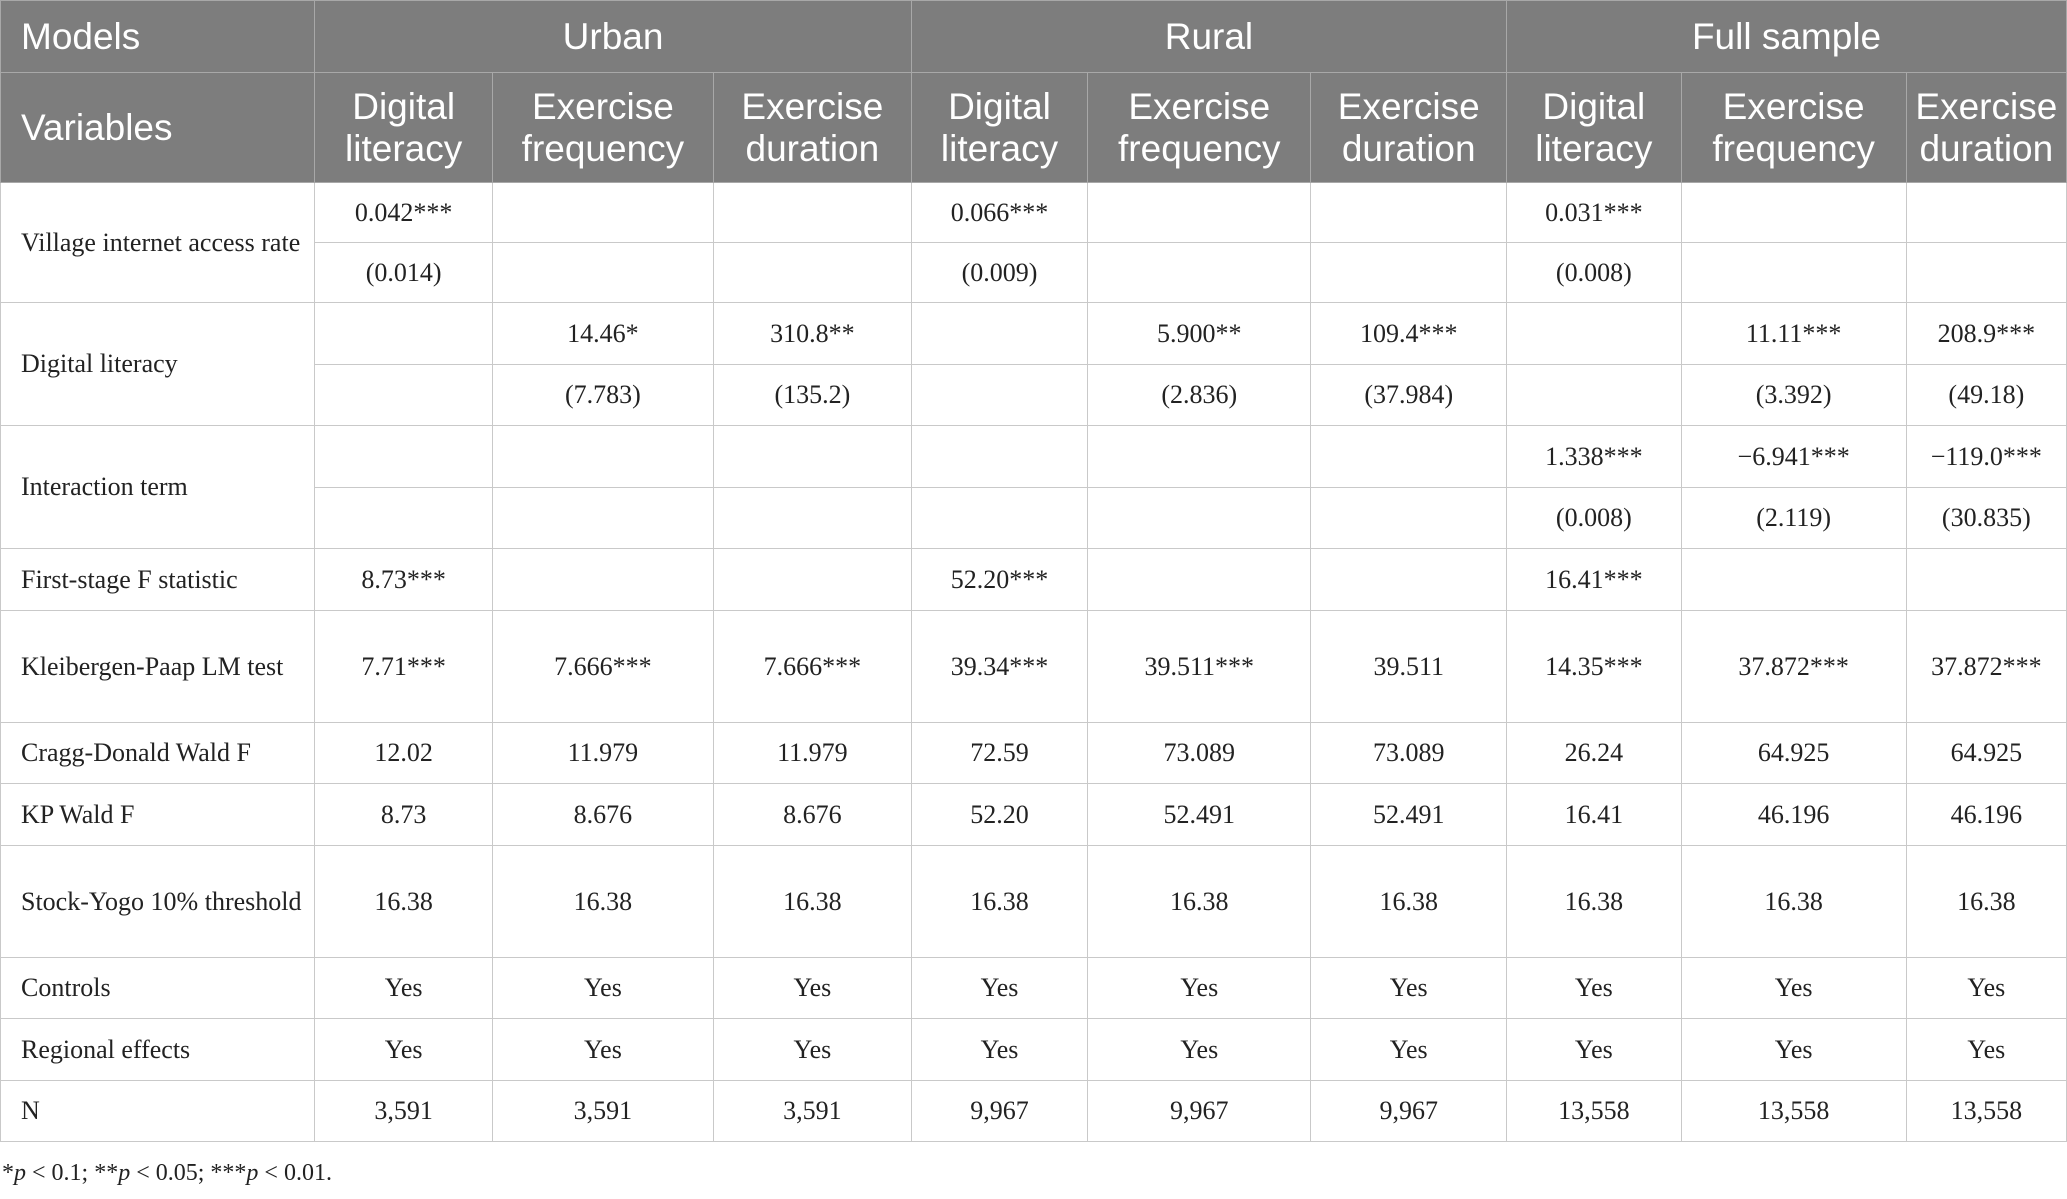 The image size is (2067, 1199). I want to click on footnote-threshold: < 0.01., so click(295, 1173).